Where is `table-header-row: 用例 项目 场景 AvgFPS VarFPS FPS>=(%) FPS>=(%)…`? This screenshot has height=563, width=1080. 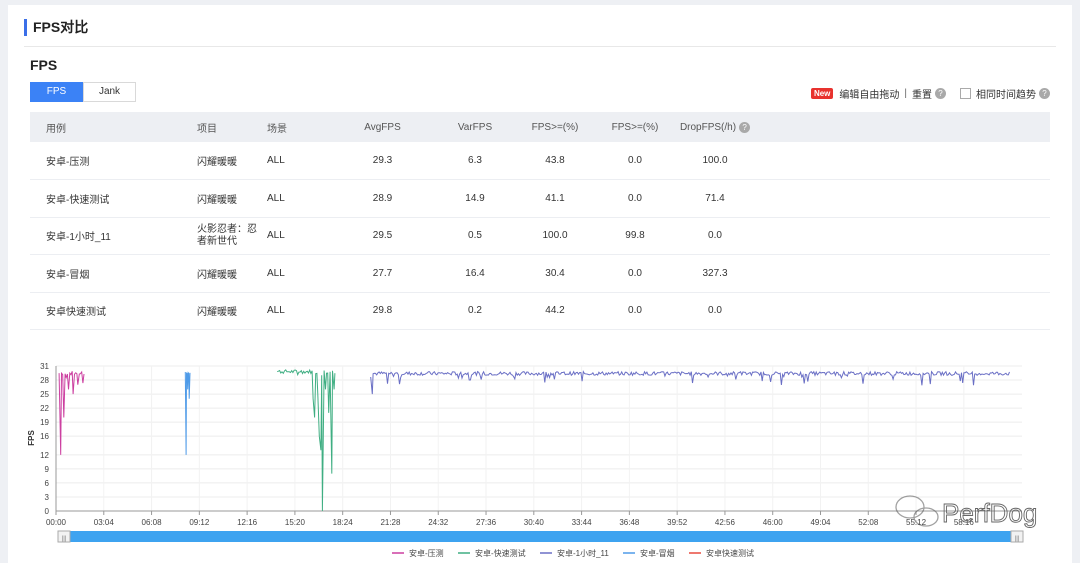
table-header-row: 用例 项目 场景 AvgFPS VarFPS FPS>=(%) FPS>=(%)… is located at coordinates (540, 127).